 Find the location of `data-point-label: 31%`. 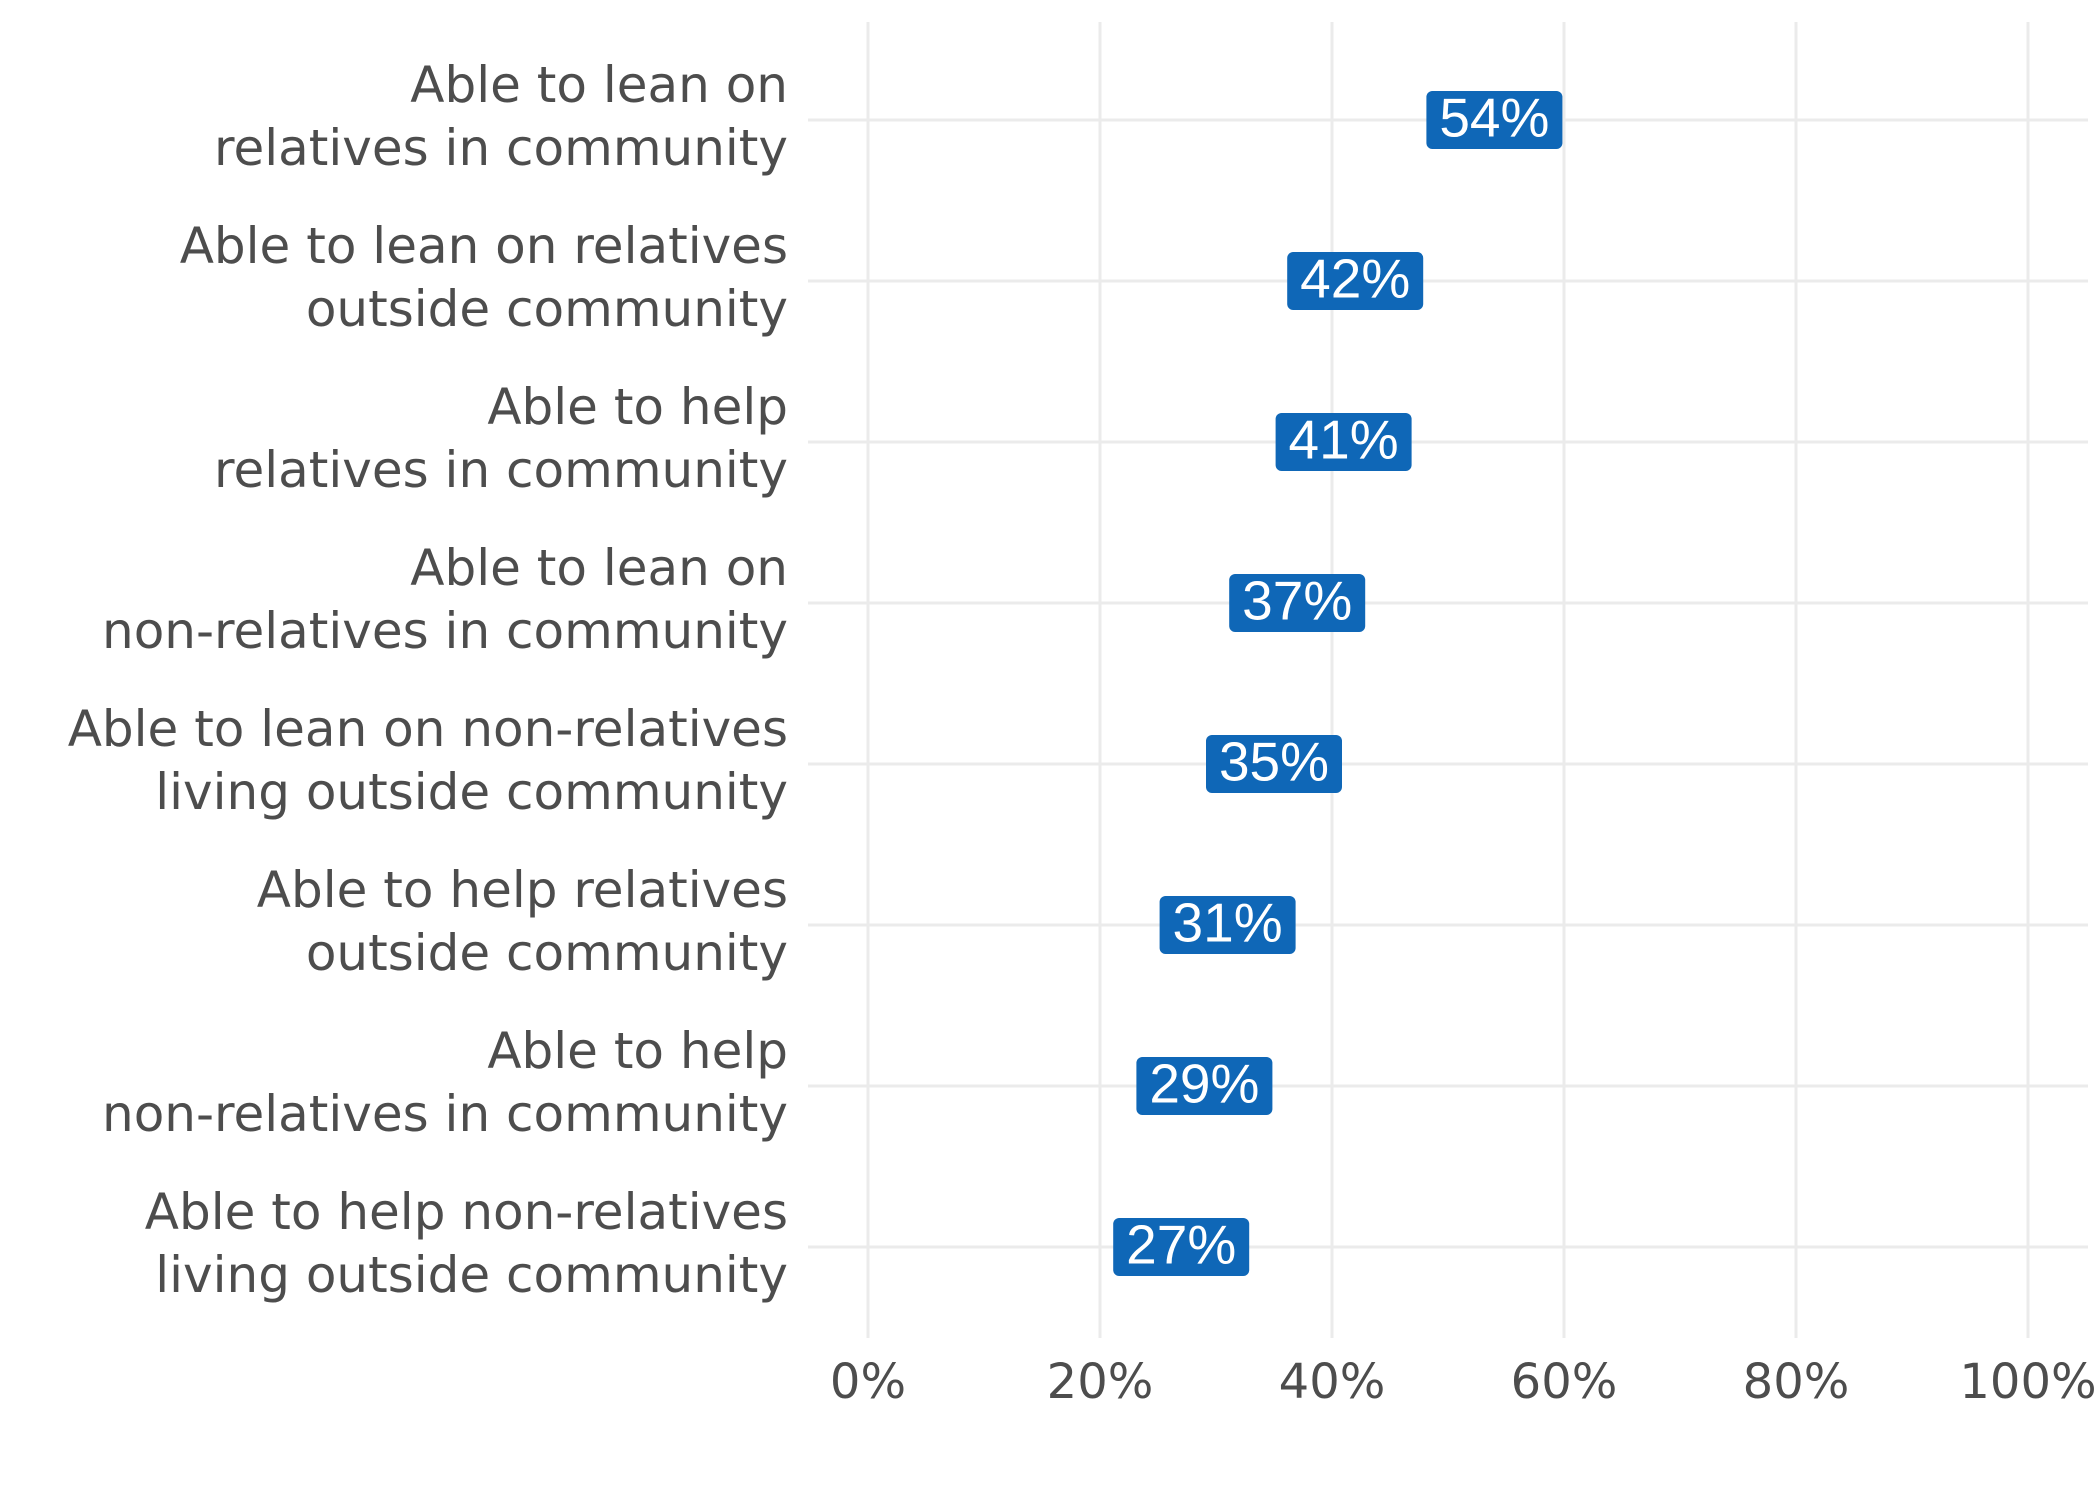

data-point-label: 31% is located at coordinates (1228, 923).